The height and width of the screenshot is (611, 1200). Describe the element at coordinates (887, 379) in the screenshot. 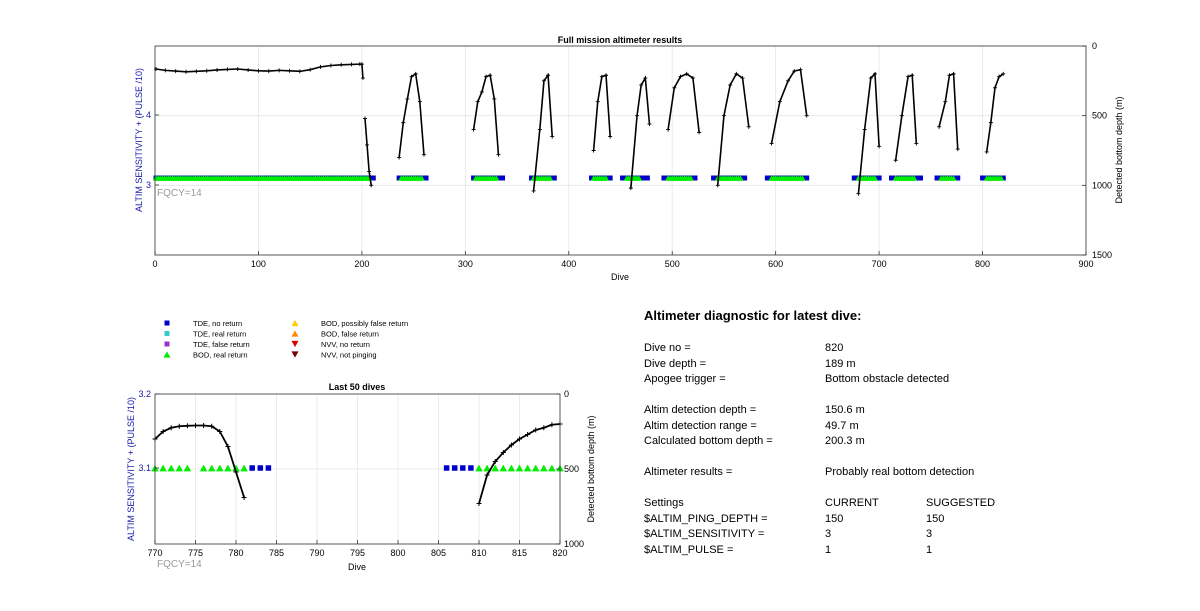

I see `apogee-value: Bottom obstacle detected` at that location.